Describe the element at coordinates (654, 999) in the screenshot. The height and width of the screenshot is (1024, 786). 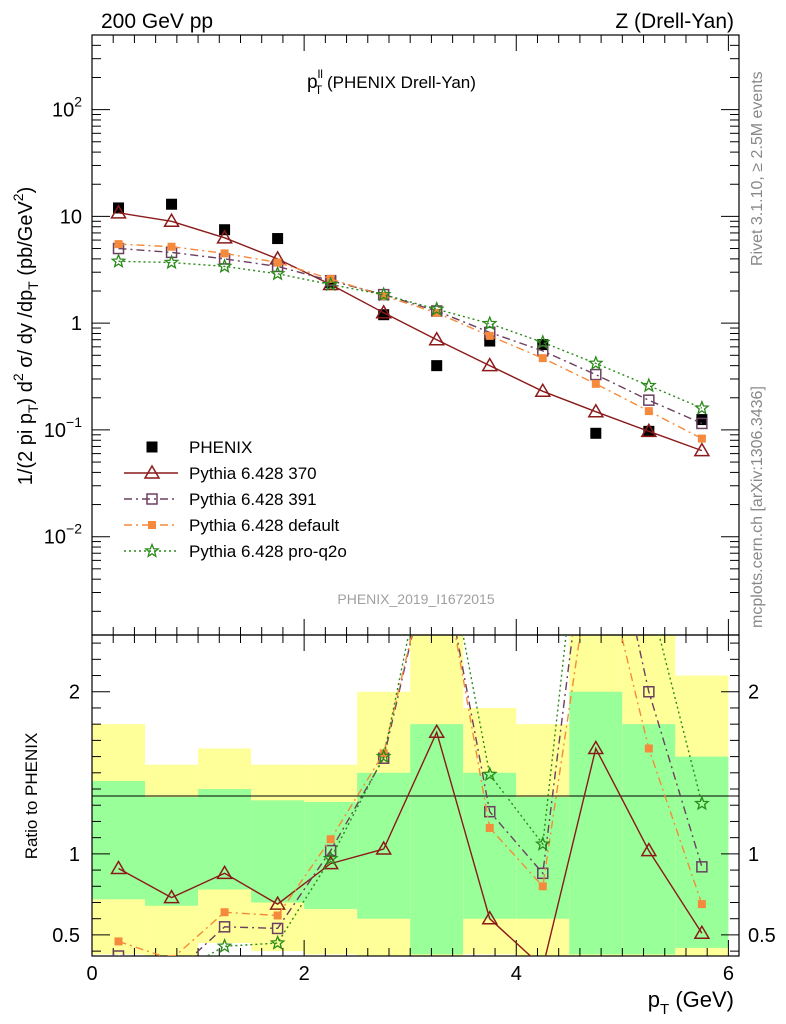
I see `x-axis-label-main: p` at that location.